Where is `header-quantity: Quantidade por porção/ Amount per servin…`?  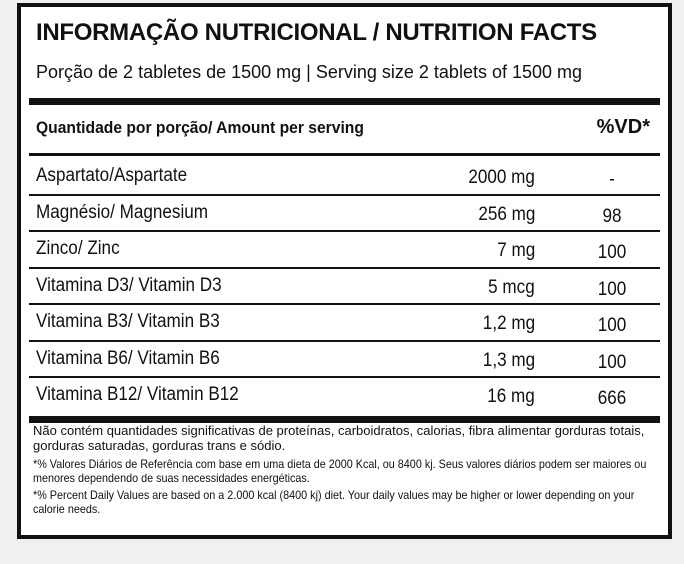 header-quantity: Quantidade por porção/ Amount per servin… is located at coordinates (200, 127).